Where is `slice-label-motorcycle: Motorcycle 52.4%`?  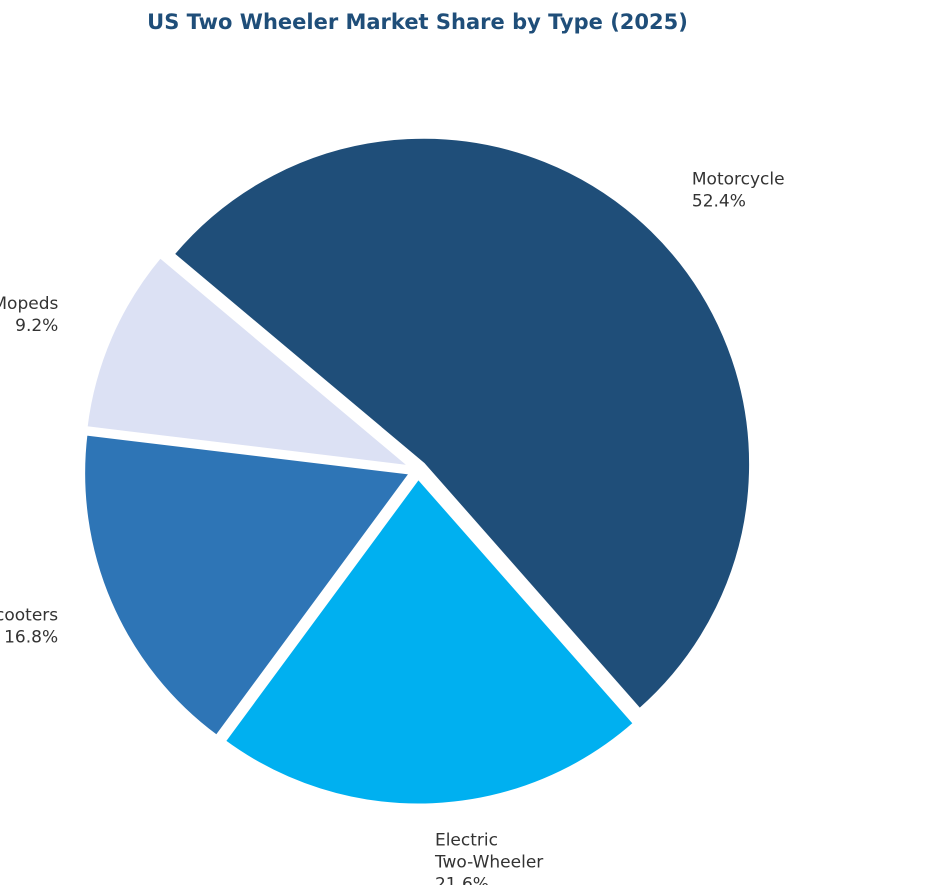
slice-label-motorcycle: Motorcycle 52.4% is located at coordinates (738, 191).